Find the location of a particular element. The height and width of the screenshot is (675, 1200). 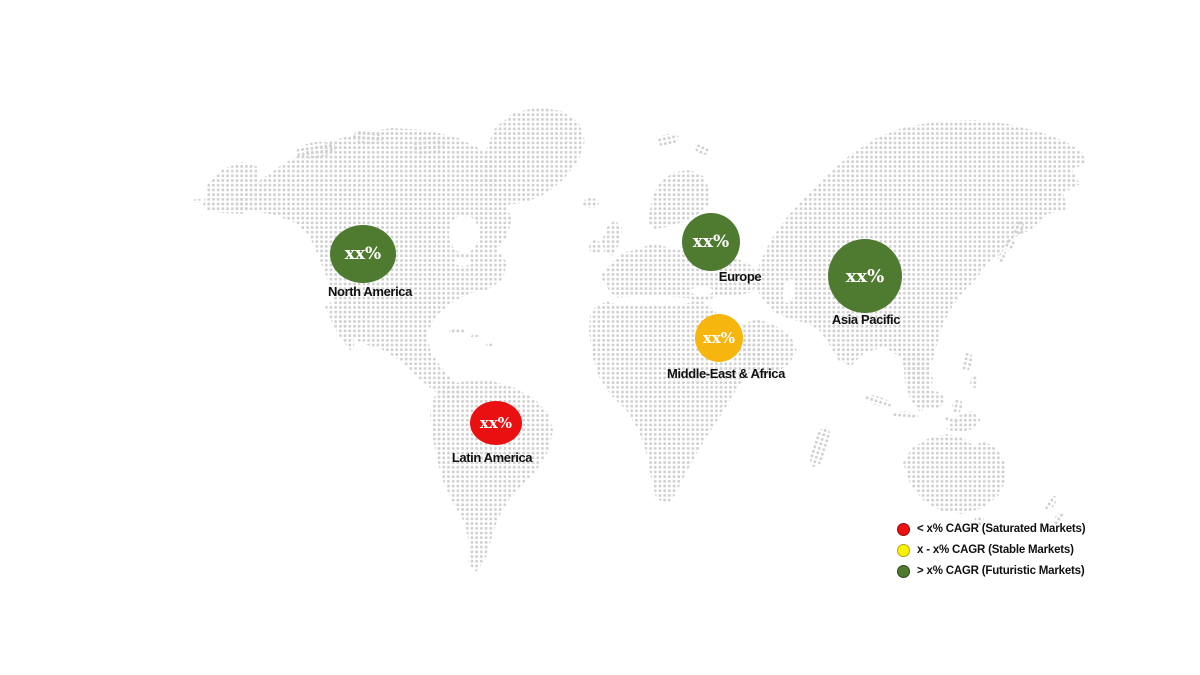

legend-label: < x% CAGR (Saturated Markets) is located at coordinates (1001, 529).